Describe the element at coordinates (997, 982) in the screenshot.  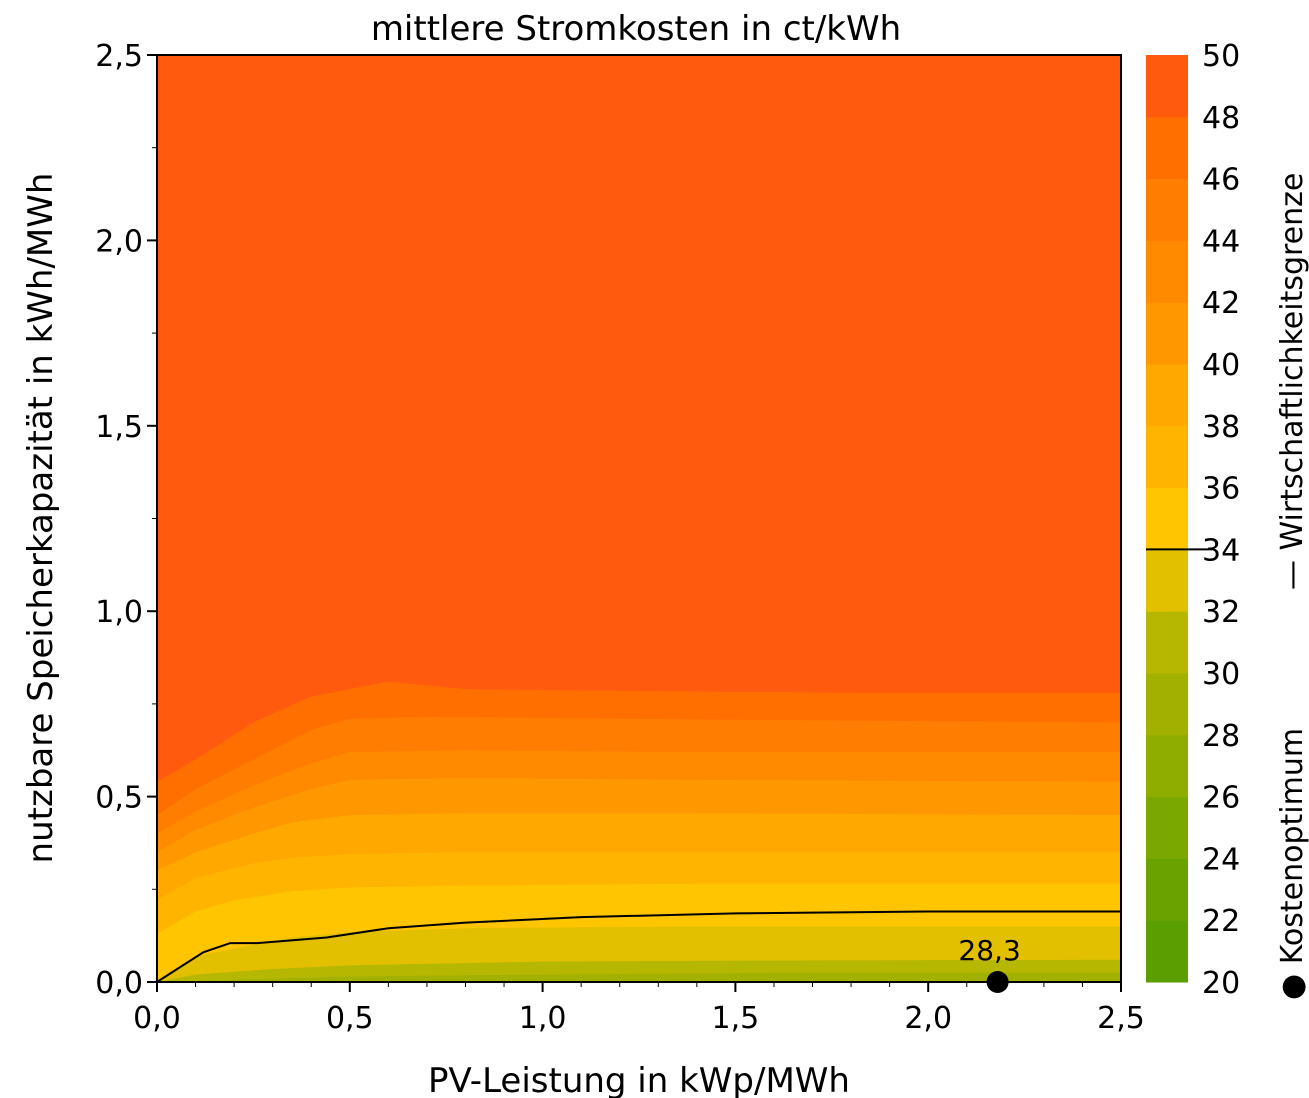
I see `optimum-marker` at that location.